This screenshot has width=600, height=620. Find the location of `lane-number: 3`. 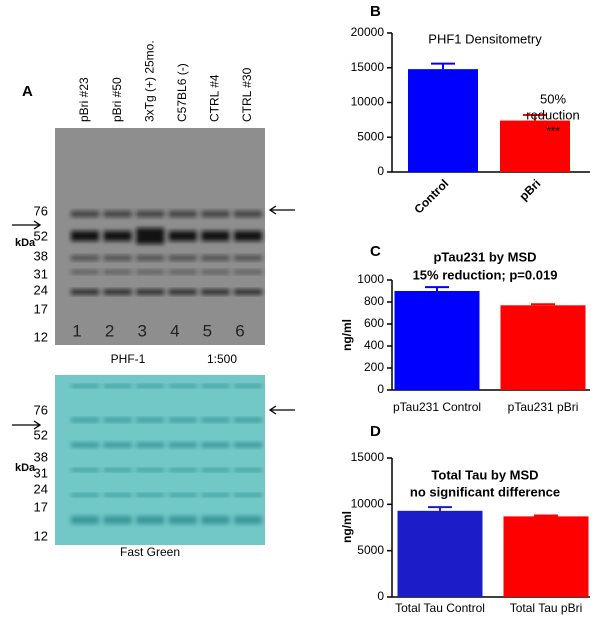

lane-number: 3 is located at coordinates (141, 330).